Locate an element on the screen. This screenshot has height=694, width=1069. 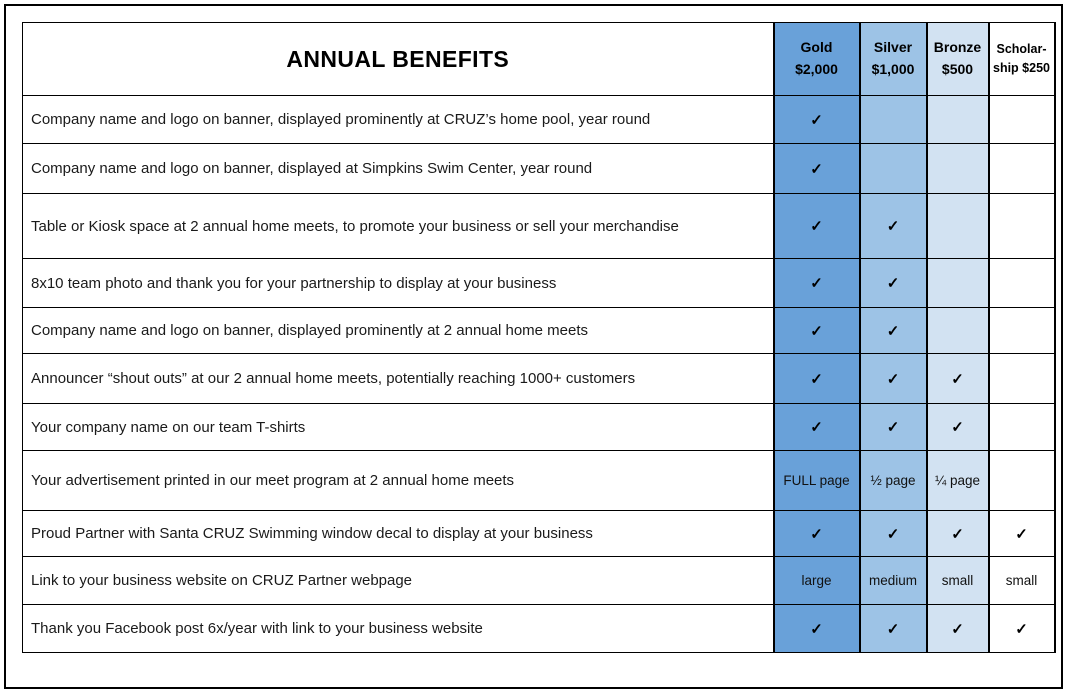
column-header-gold: Gold $2,000 is located at coordinates (816, 59).